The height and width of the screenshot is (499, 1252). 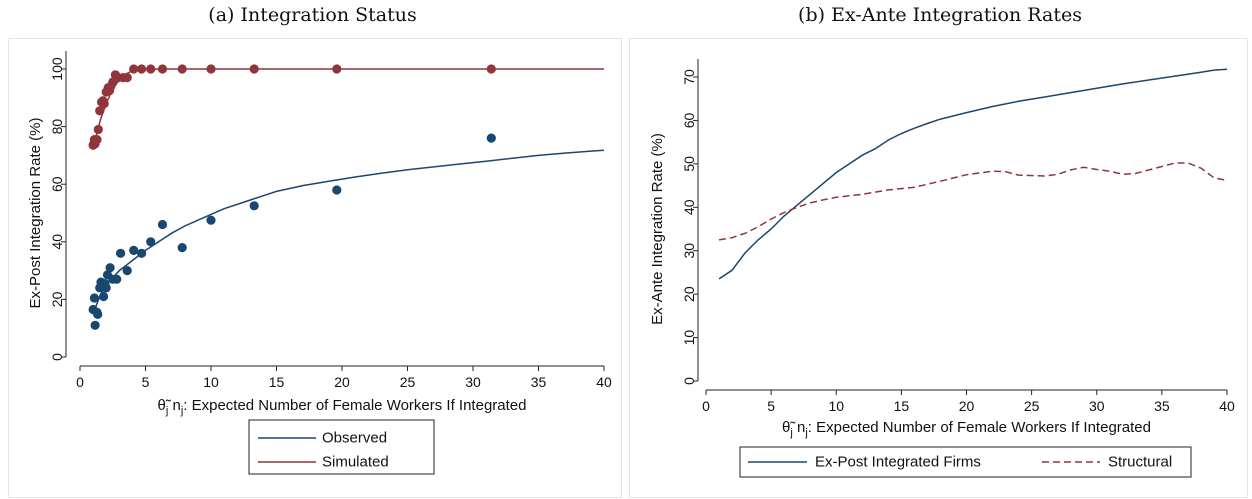 I want to click on panel-b-x-tick-label: 20, so click(x=967, y=406).